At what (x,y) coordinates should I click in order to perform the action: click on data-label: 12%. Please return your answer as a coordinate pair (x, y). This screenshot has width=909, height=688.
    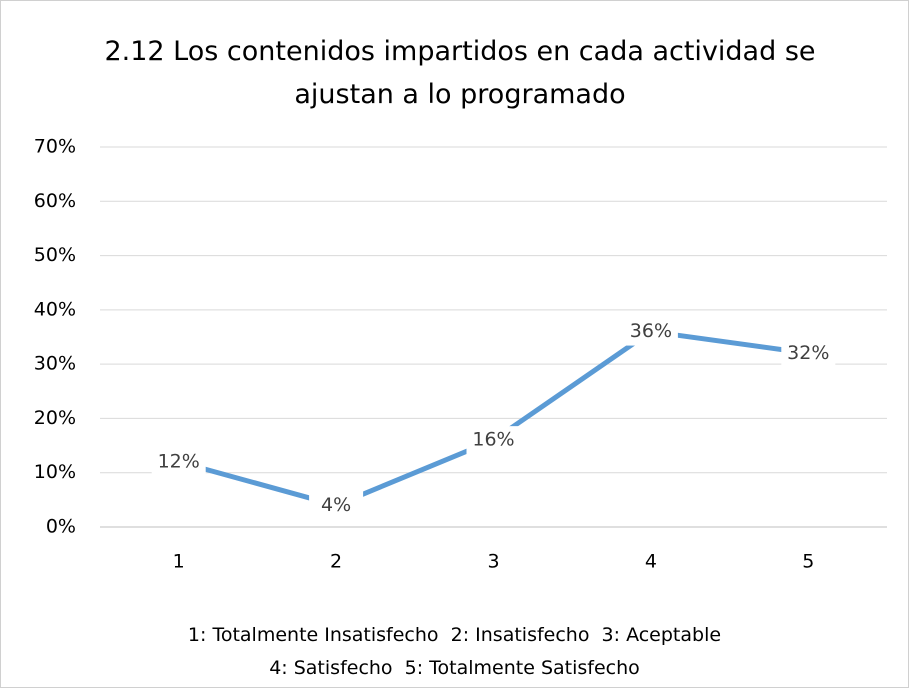
    Looking at the image, I should click on (179, 461).